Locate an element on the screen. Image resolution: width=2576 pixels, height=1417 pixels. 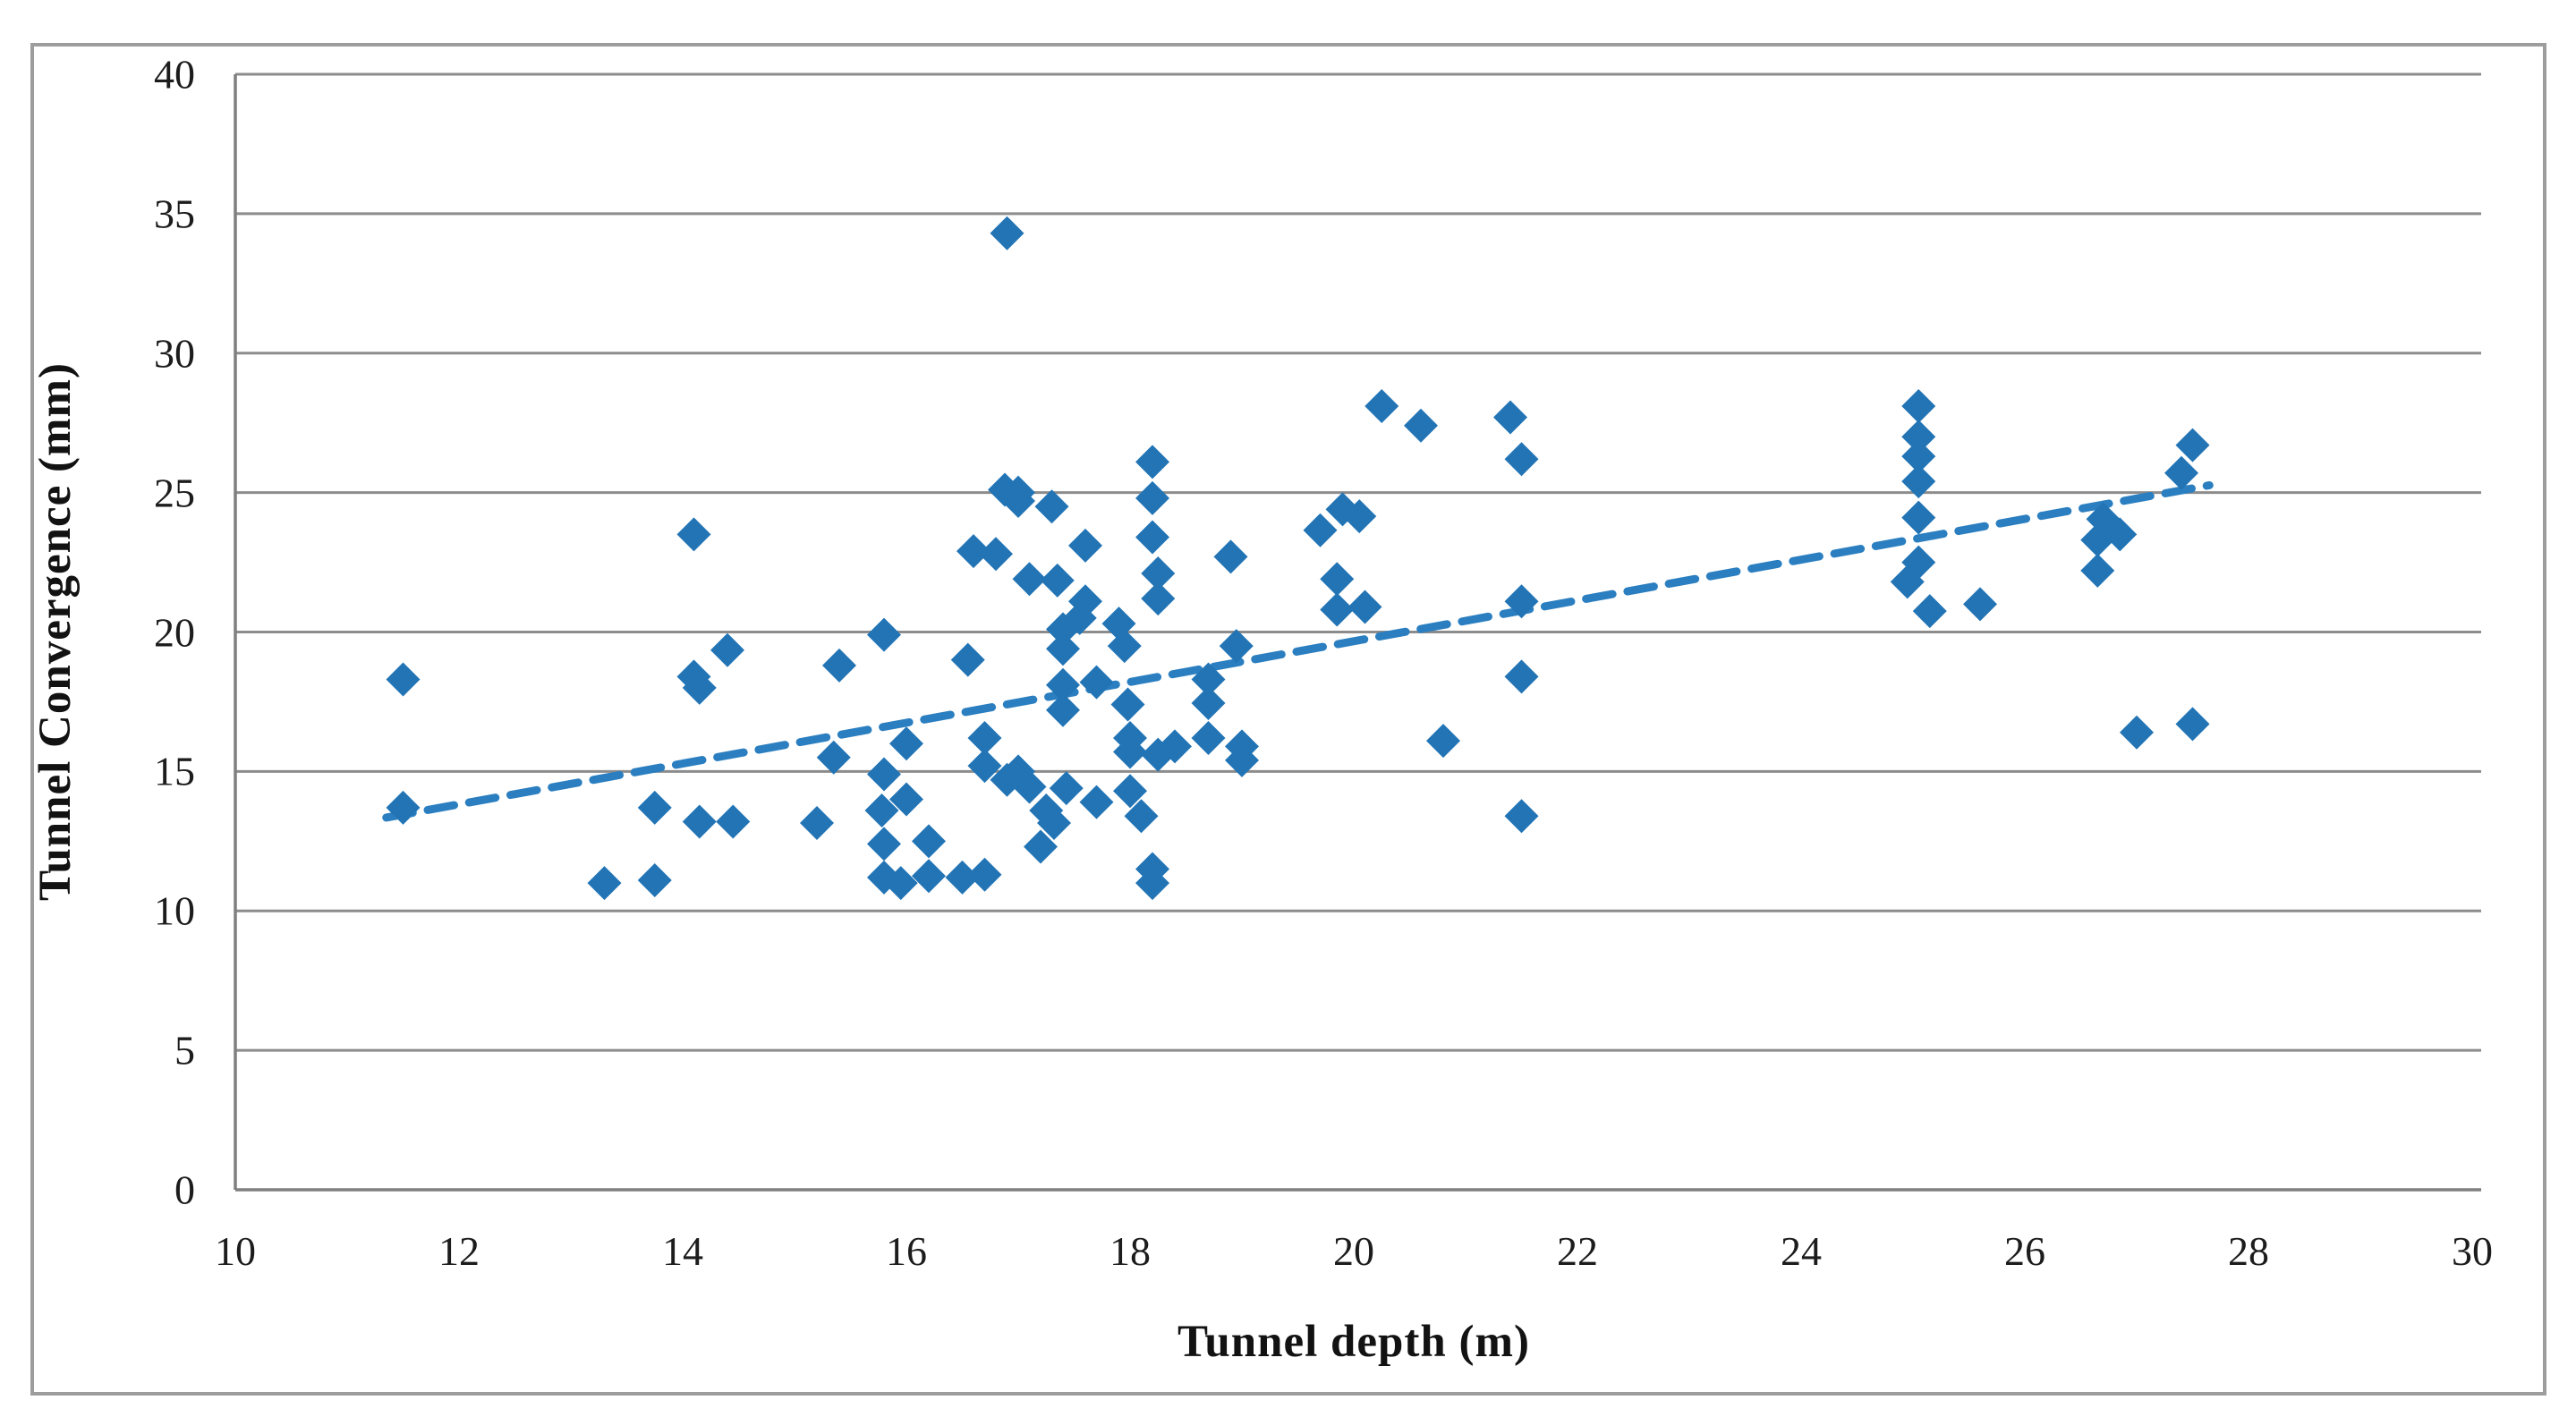
x-tick-label-28: 28 is located at coordinates (2248, 1251).